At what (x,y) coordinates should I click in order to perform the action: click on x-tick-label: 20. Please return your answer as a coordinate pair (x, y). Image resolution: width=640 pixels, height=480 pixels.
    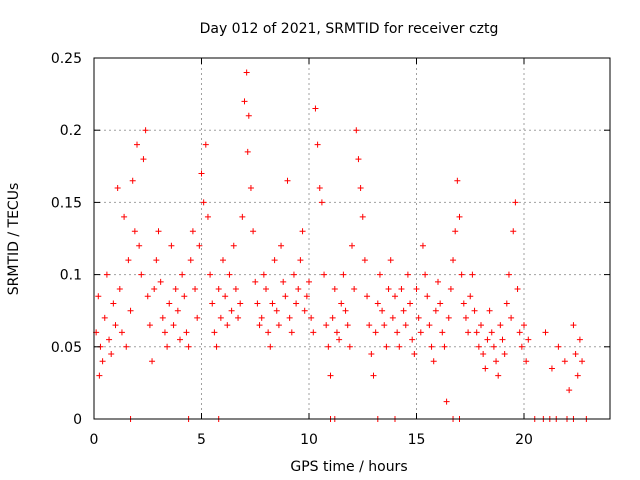
    Looking at the image, I should click on (524, 440).